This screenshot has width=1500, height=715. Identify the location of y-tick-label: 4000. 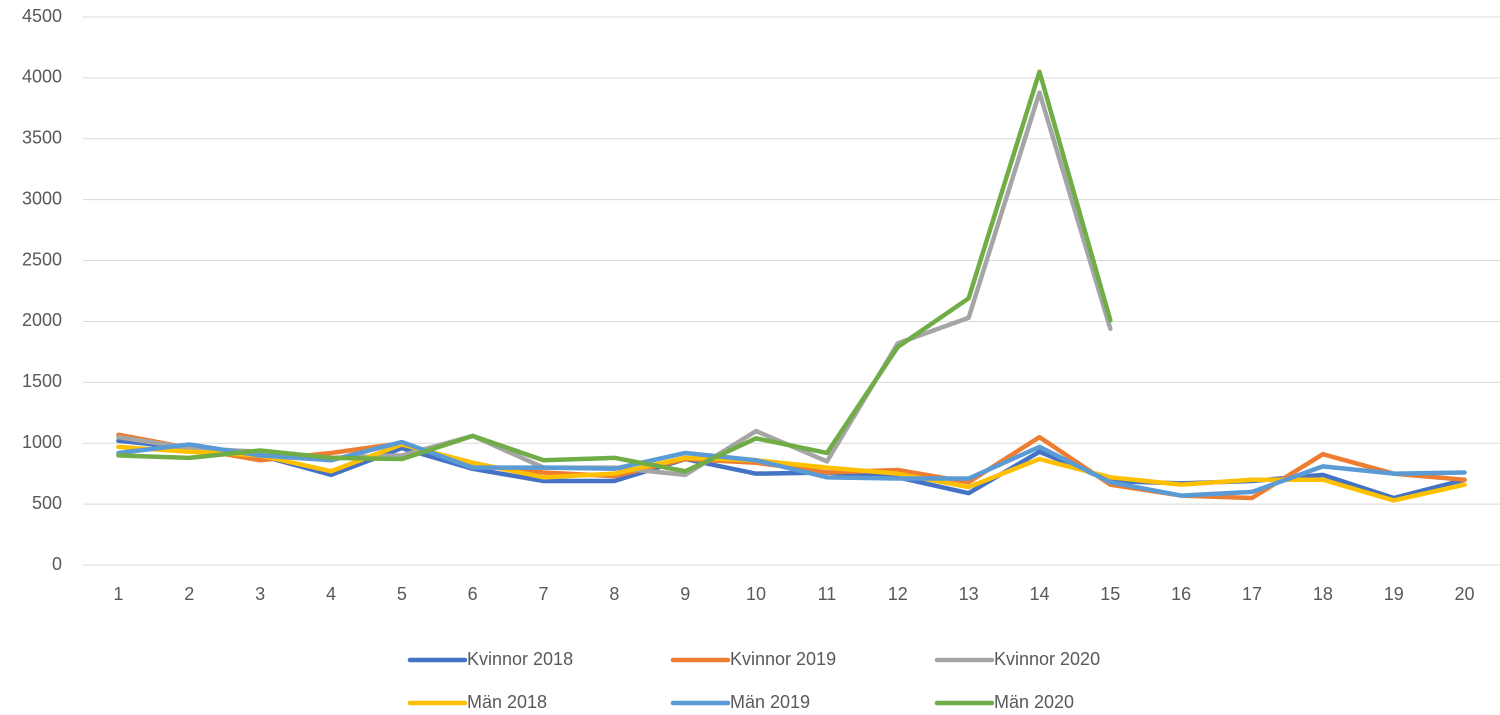
(42, 77).